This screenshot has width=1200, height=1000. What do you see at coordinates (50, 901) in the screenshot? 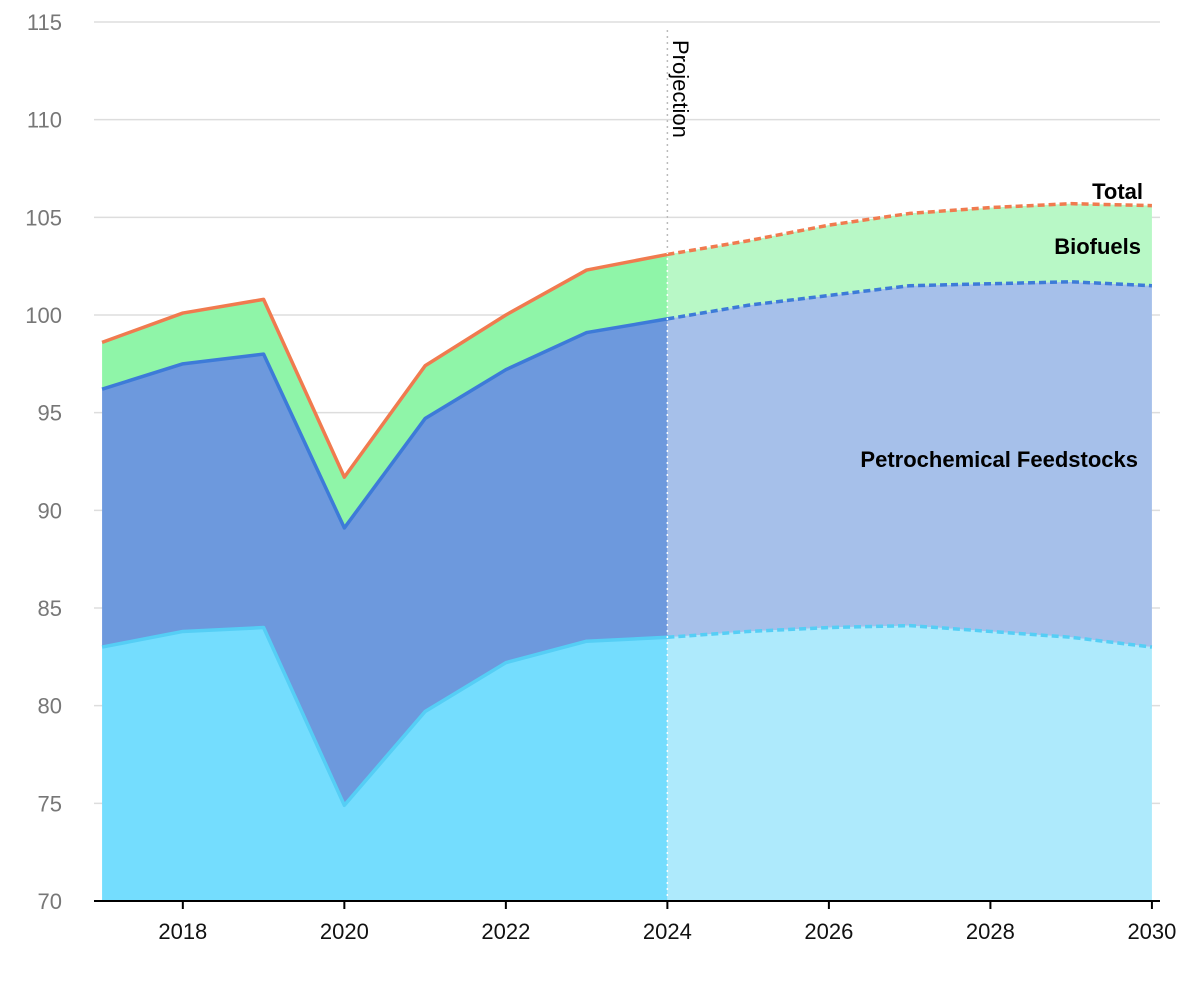
I see `y-tick-label-70: 70` at bounding box center [50, 901].